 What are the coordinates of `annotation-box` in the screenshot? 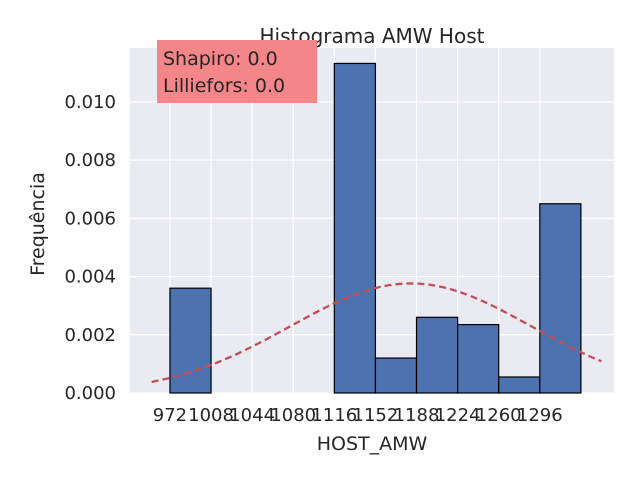 It's located at (237, 71).